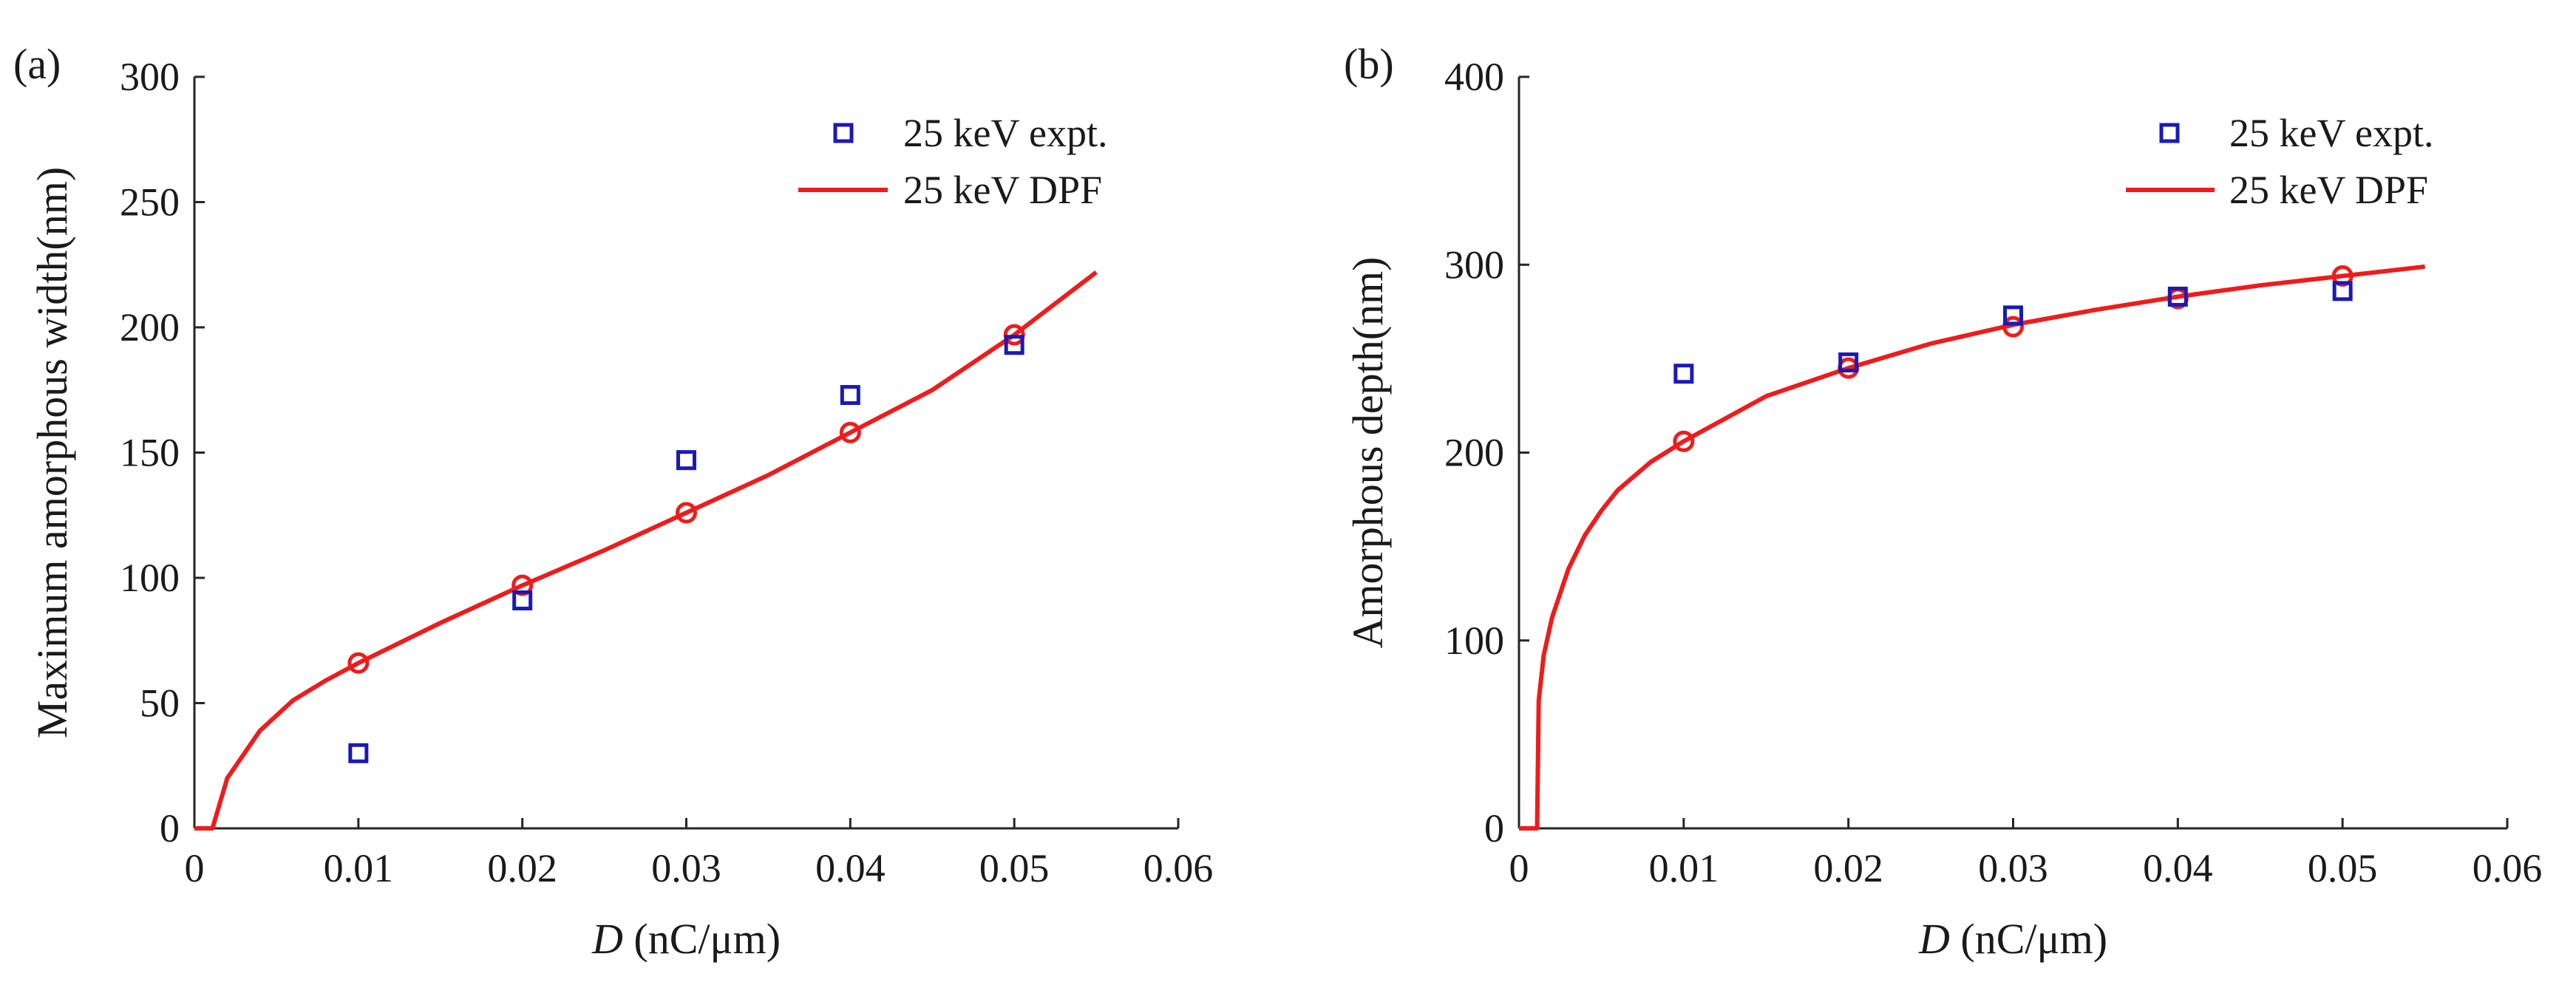  Describe the element at coordinates (150, 453) in the screenshot. I see `y-tick-label: 150` at that location.